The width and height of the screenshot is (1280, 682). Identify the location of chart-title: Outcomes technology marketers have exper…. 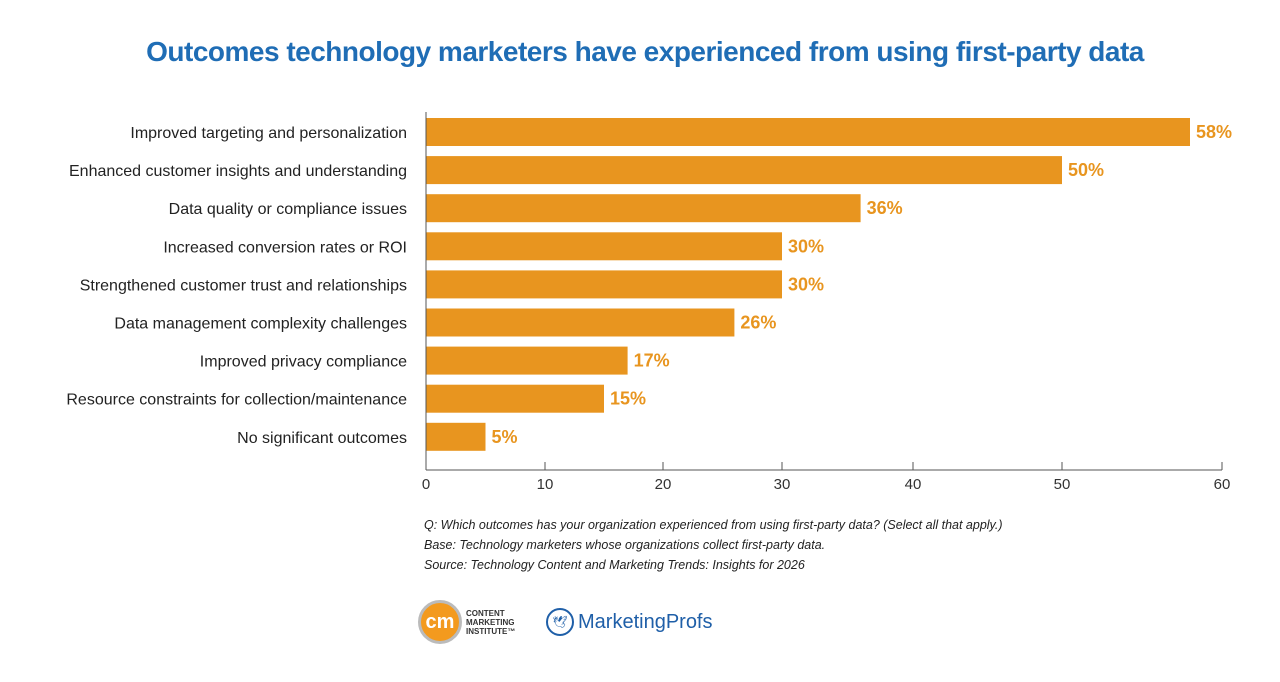
(645, 51).